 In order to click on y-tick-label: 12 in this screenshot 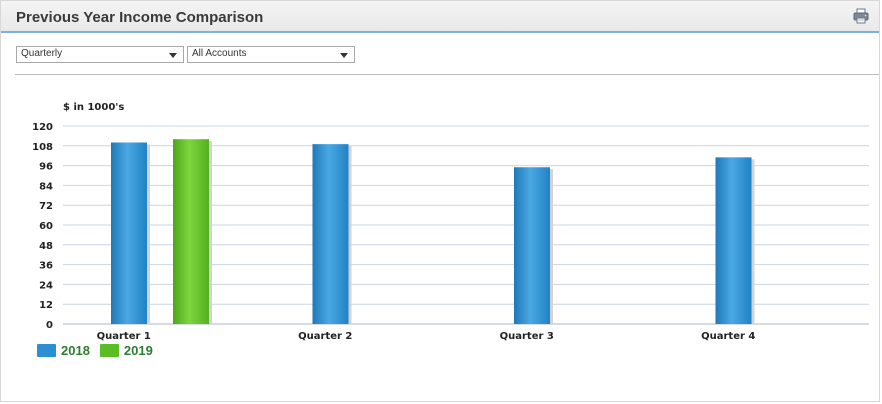, I will do `click(46, 305)`.